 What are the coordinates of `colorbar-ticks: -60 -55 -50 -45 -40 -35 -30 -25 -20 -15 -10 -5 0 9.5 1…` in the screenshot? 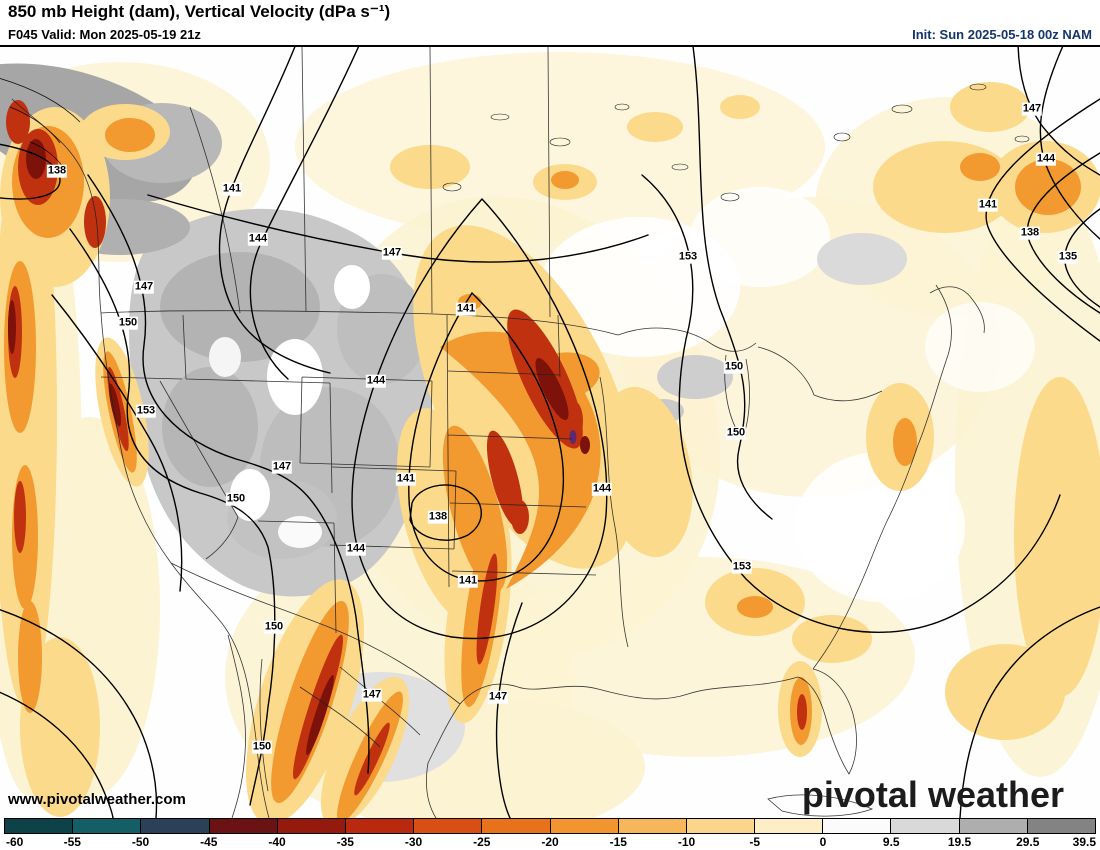 It's located at (550, 842).